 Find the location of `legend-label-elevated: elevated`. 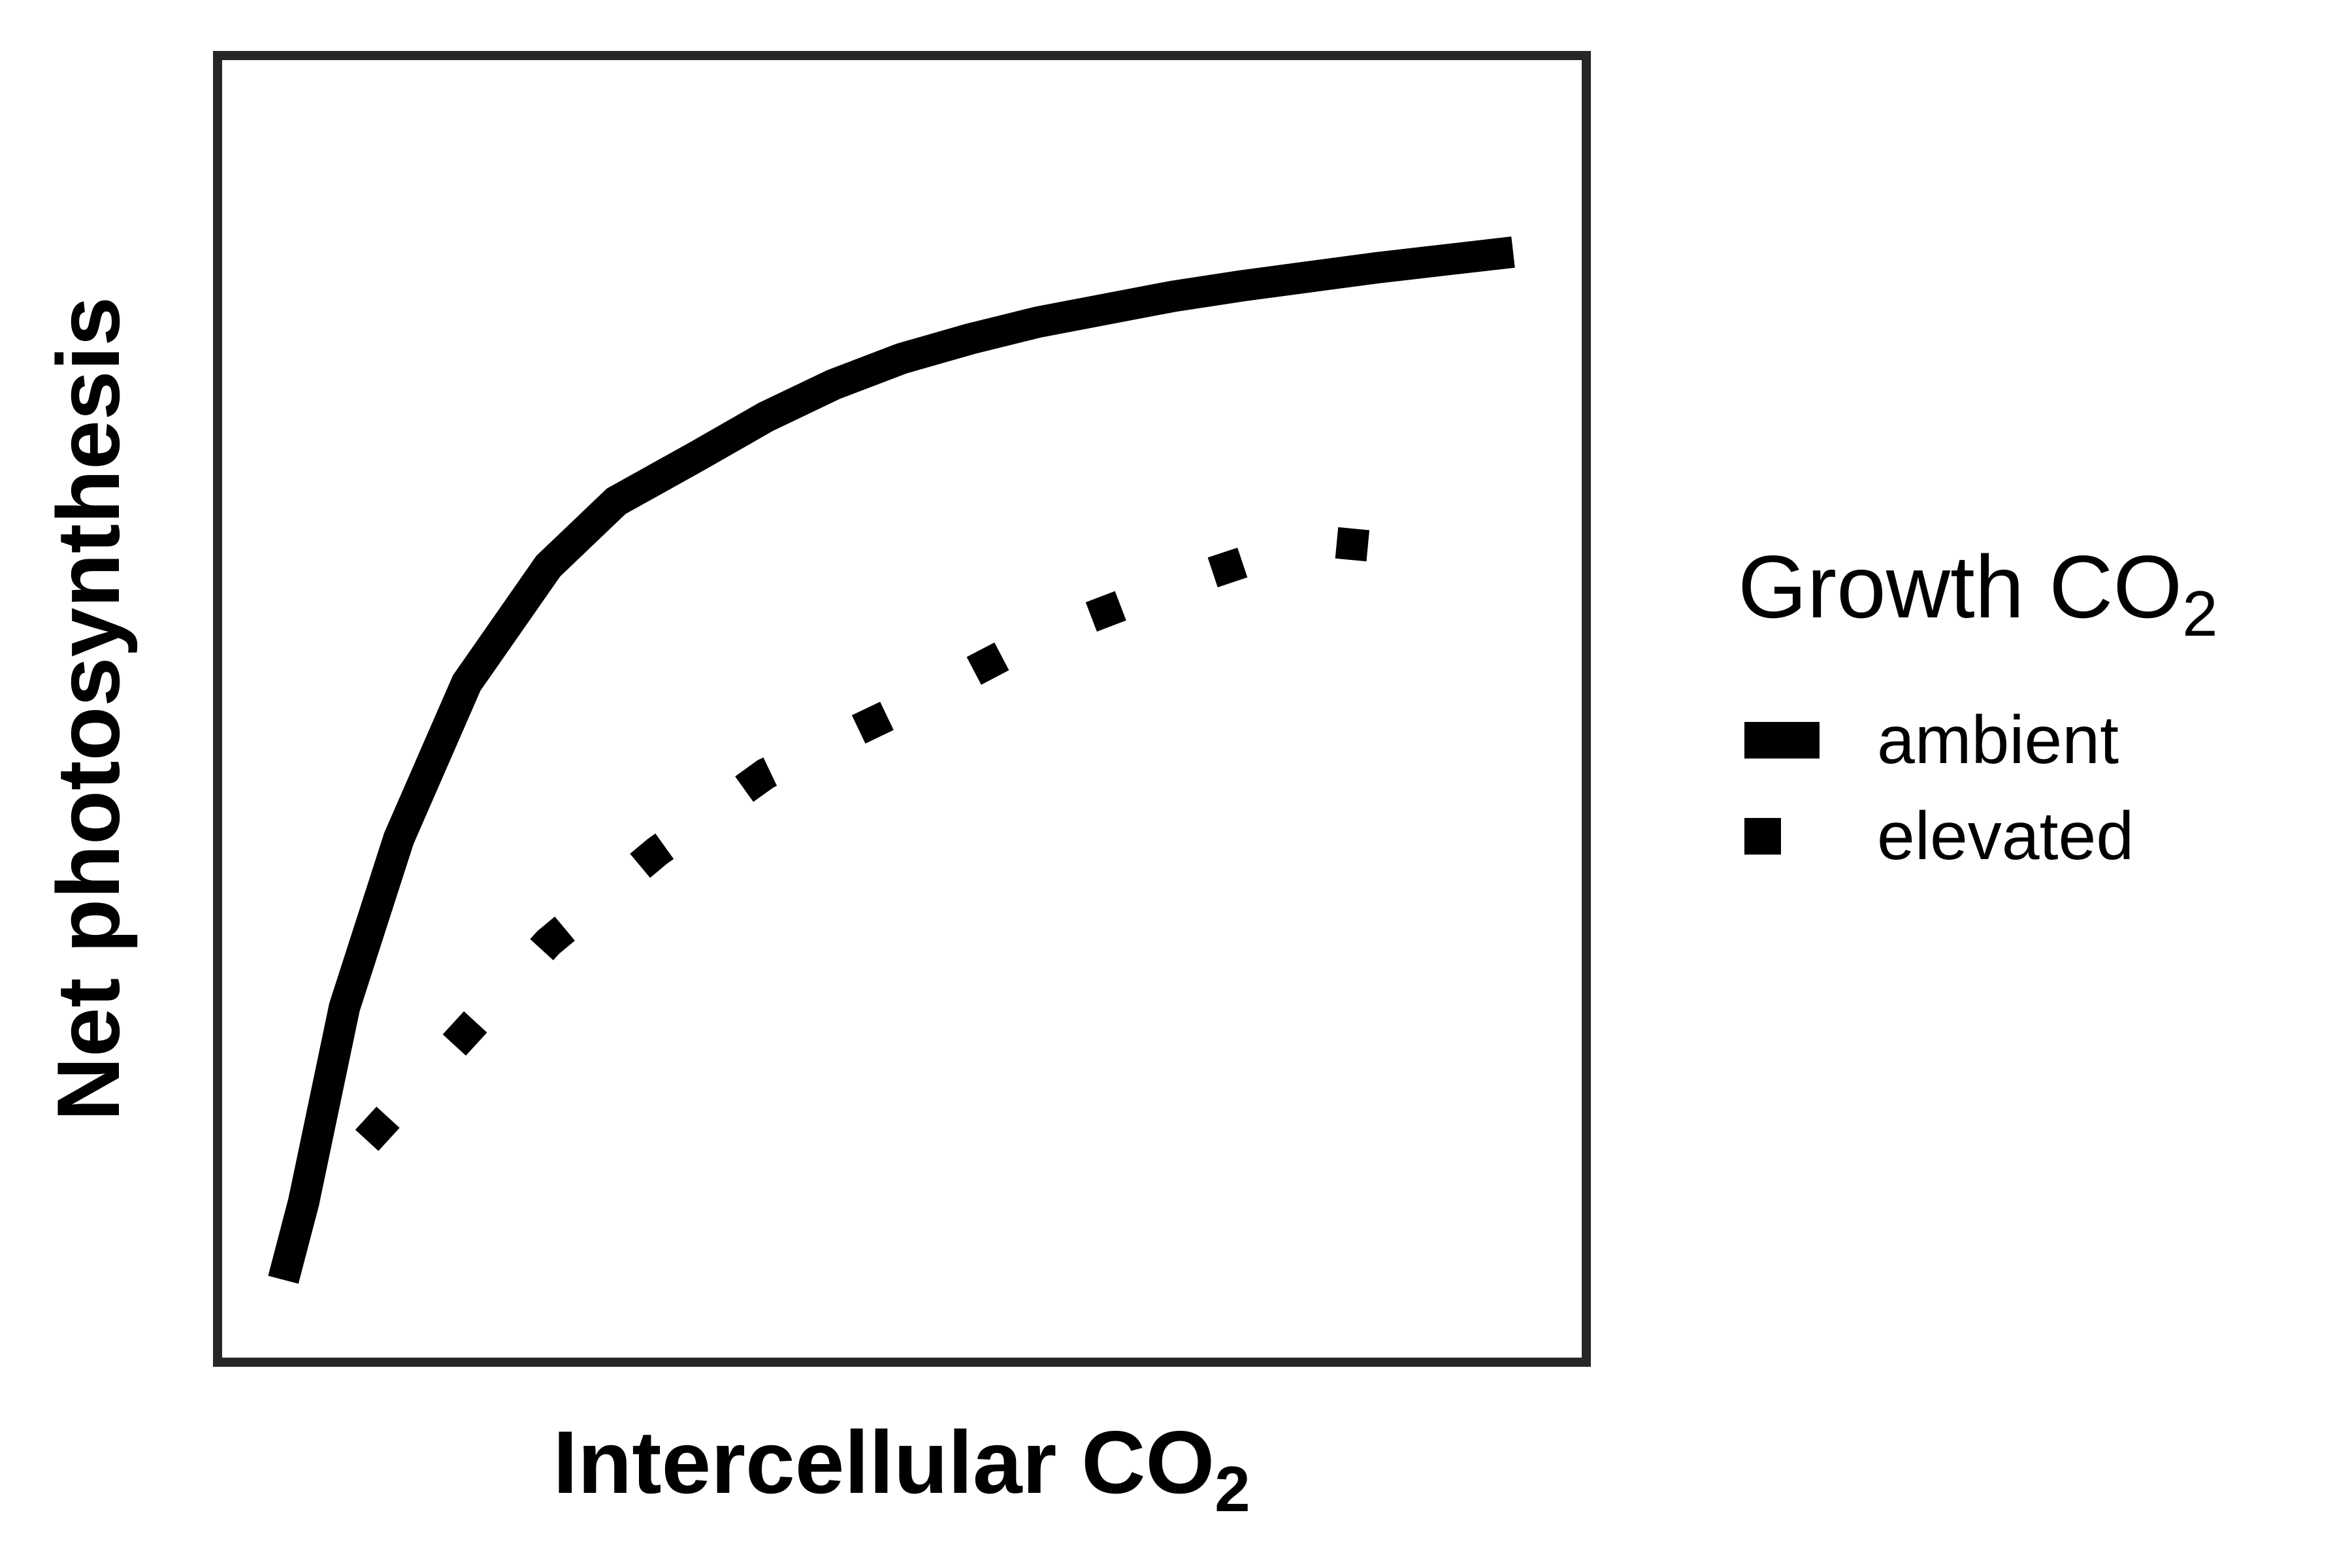

legend-label-elevated: elevated is located at coordinates (2005, 836).